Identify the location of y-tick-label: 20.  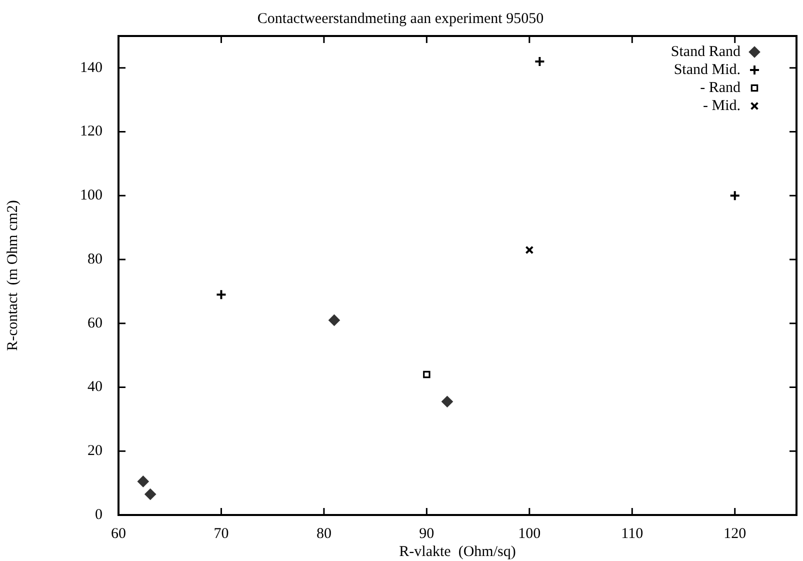
(95, 451).